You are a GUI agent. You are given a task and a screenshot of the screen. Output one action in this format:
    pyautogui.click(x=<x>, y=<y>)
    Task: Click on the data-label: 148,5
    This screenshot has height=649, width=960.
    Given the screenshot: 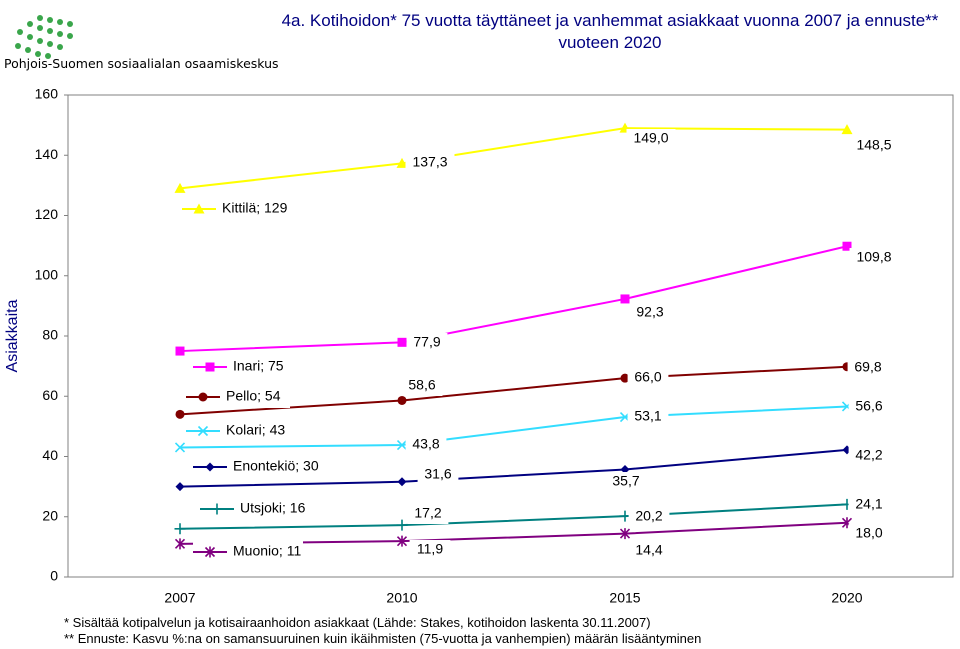 What is the action you would take?
    pyautogui.click(x=873, y=145)
    